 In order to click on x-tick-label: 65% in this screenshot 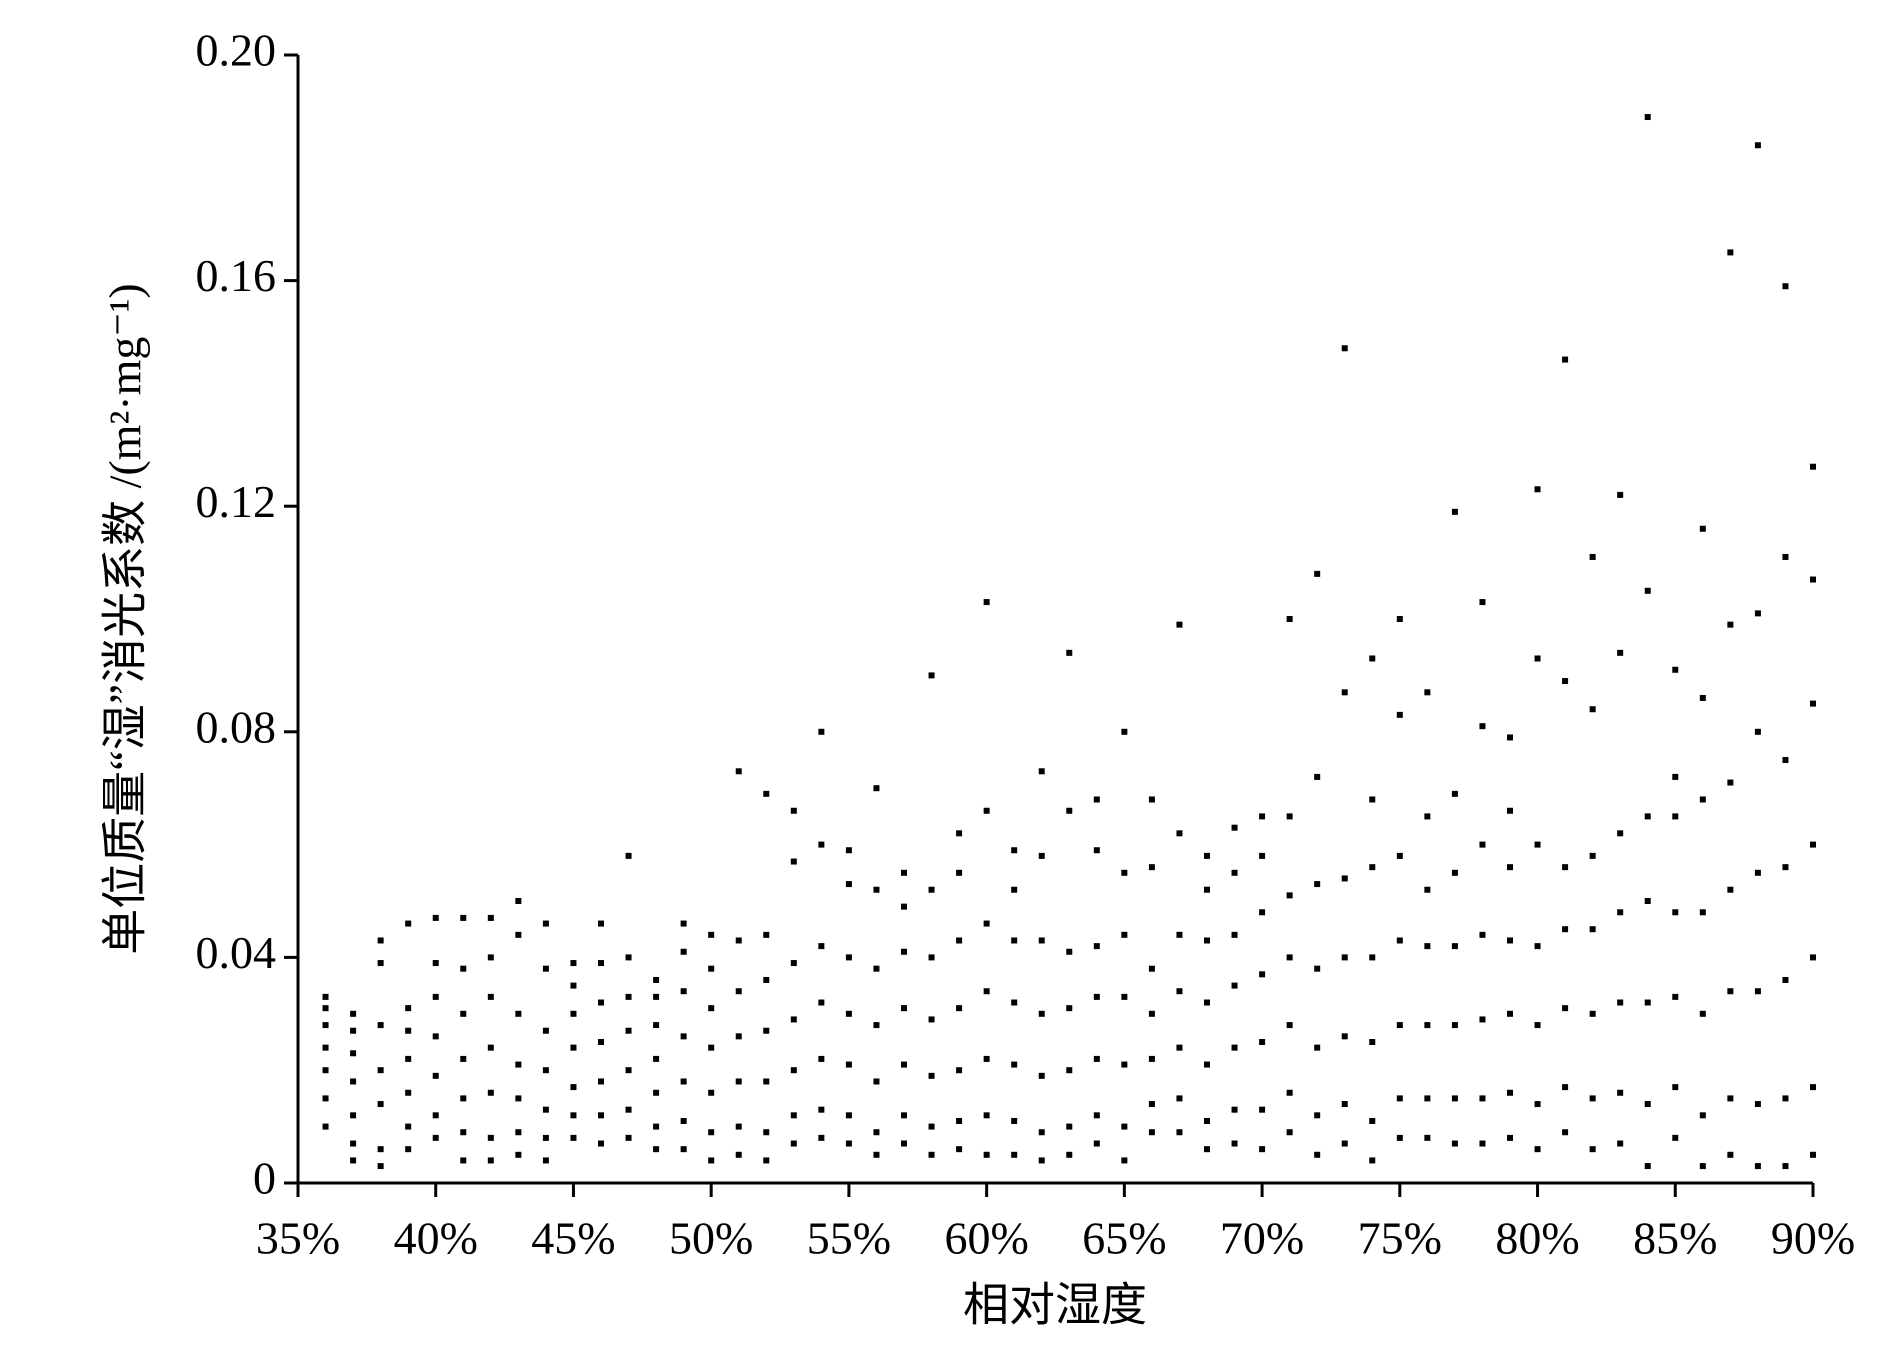, I will do `click(1124, 1238)`.